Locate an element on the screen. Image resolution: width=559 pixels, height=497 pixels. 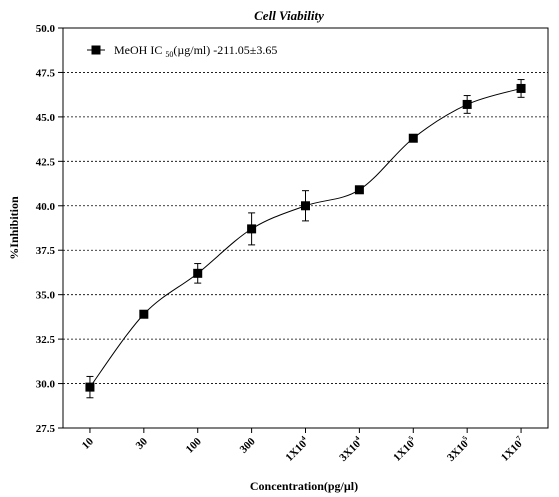
x-axis-title: Concentration(pg/µl) is located at coordinates (304, 486).